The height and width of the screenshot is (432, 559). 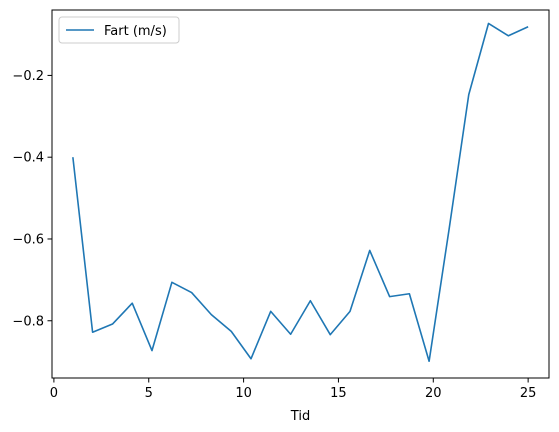 What do you see at coordinates (338, 393) in the screenshot?
I see `x-tick-label: 15` at bounding box center [338, 393].